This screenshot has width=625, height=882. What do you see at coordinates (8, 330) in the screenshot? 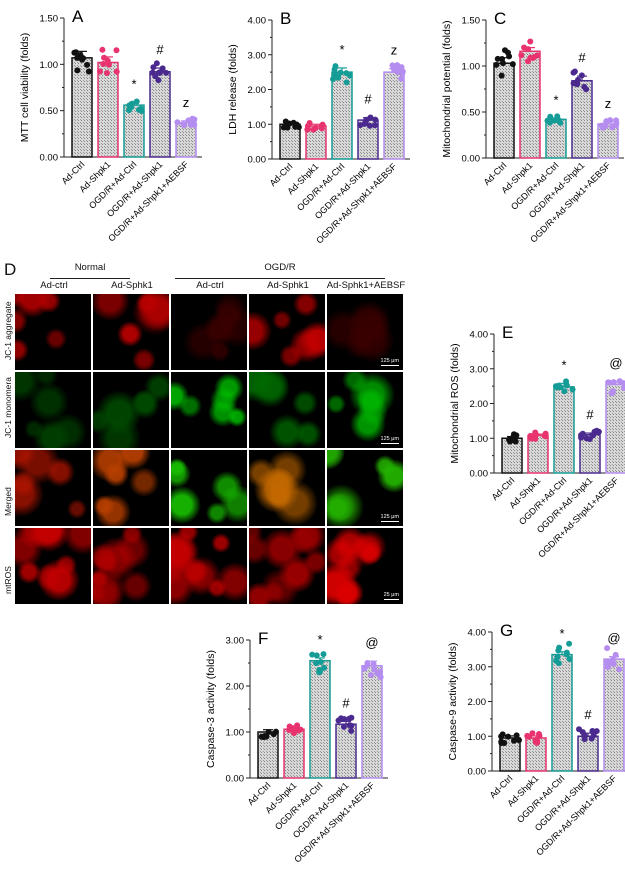
I see `row-label: JC-1 aggregate` at bounding box center [8, 330].